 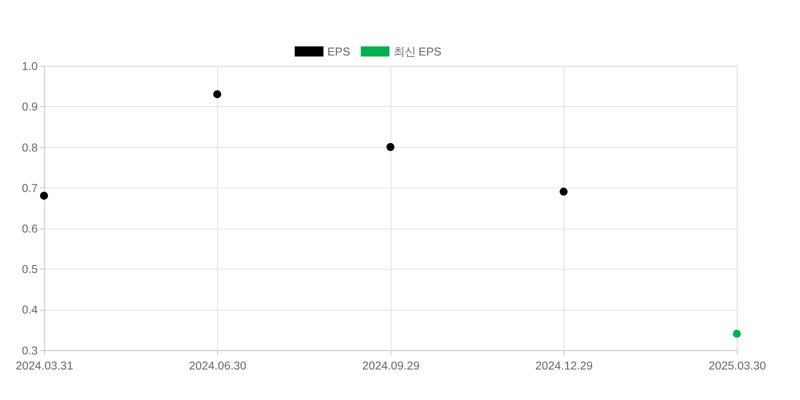 I want to click on x-tick-label: 2024.06.30, so click(x=217, y=366).